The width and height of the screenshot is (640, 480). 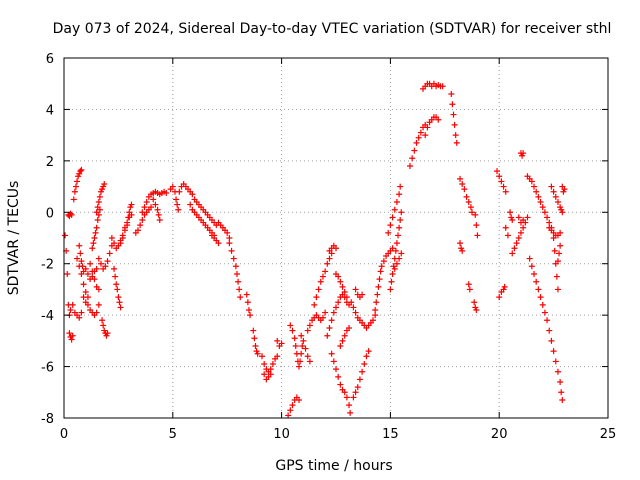 I want to click on y-axis-label: SDTVAR / TECUs, so click(x=14, y=238).